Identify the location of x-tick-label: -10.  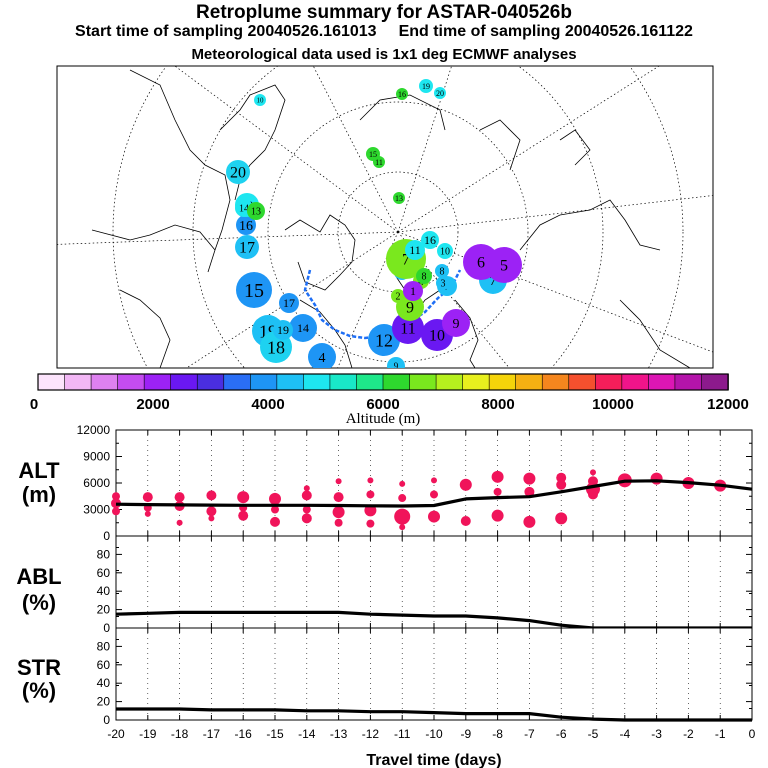
(434, 734).